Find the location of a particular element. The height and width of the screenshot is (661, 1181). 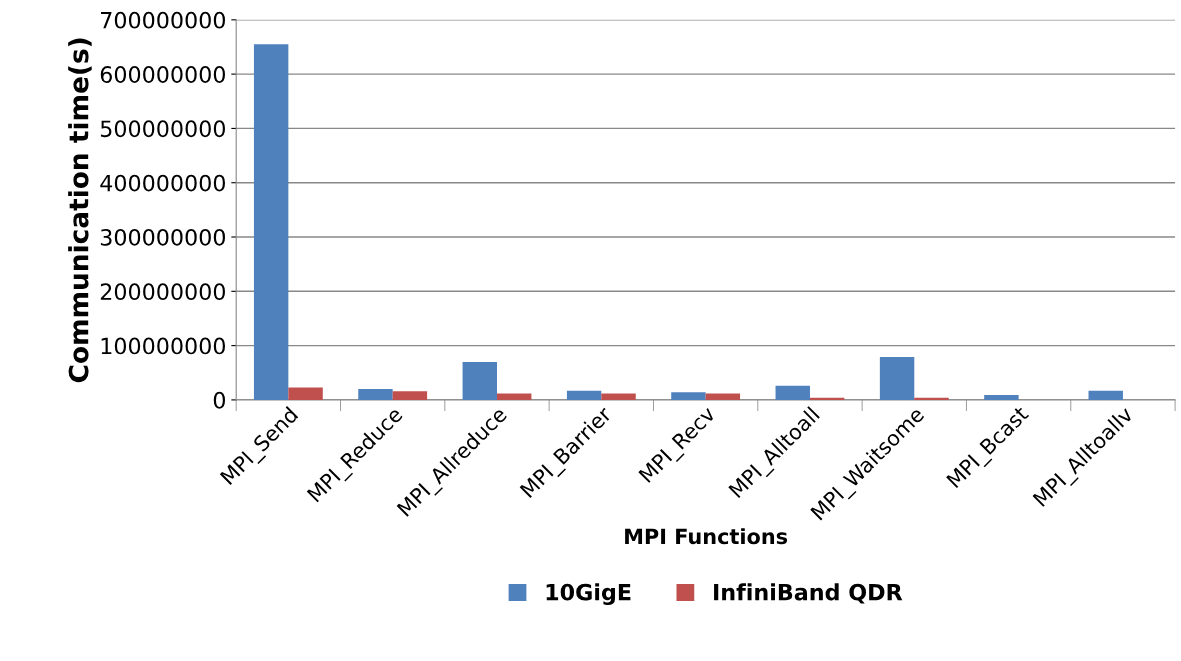

y-tick-label: 300000000 is located at coordinates (162, 237).